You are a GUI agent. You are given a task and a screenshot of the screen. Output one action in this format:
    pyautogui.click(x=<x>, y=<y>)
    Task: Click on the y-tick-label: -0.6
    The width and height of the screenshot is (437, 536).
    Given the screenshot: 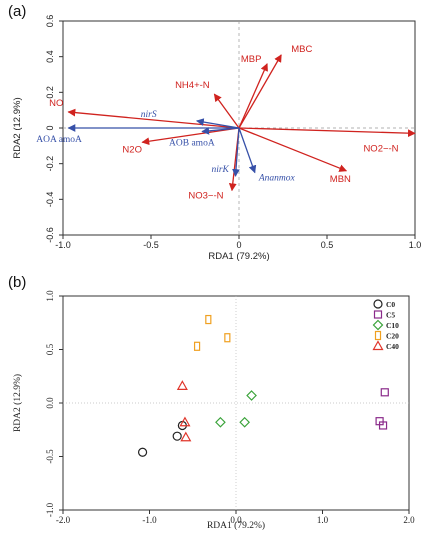 What is the action you would take?
    pyautogui.click(x=50, y=235)
    